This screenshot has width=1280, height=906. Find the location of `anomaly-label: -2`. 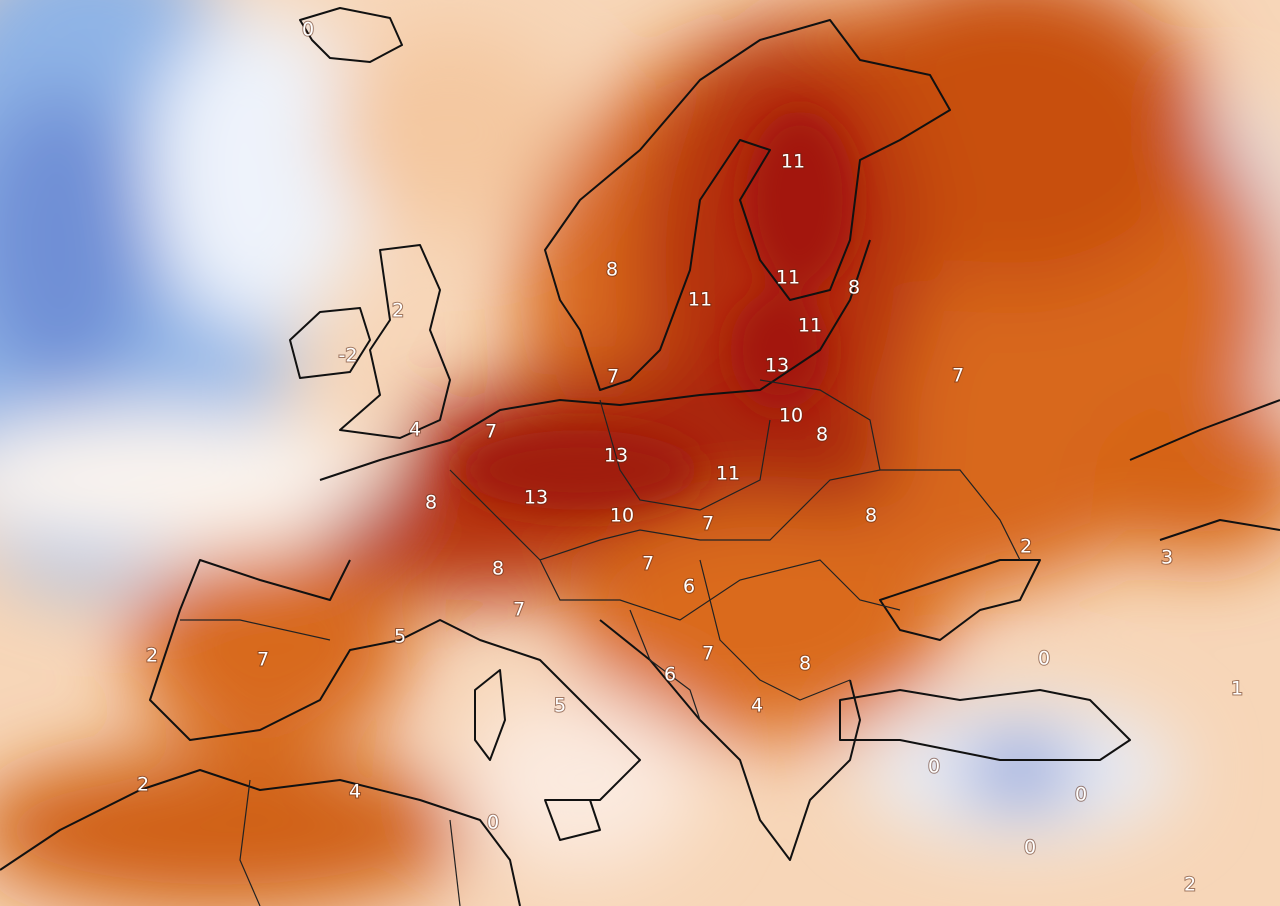

anomaly-label: -2 is located at coordinates (348, 356).